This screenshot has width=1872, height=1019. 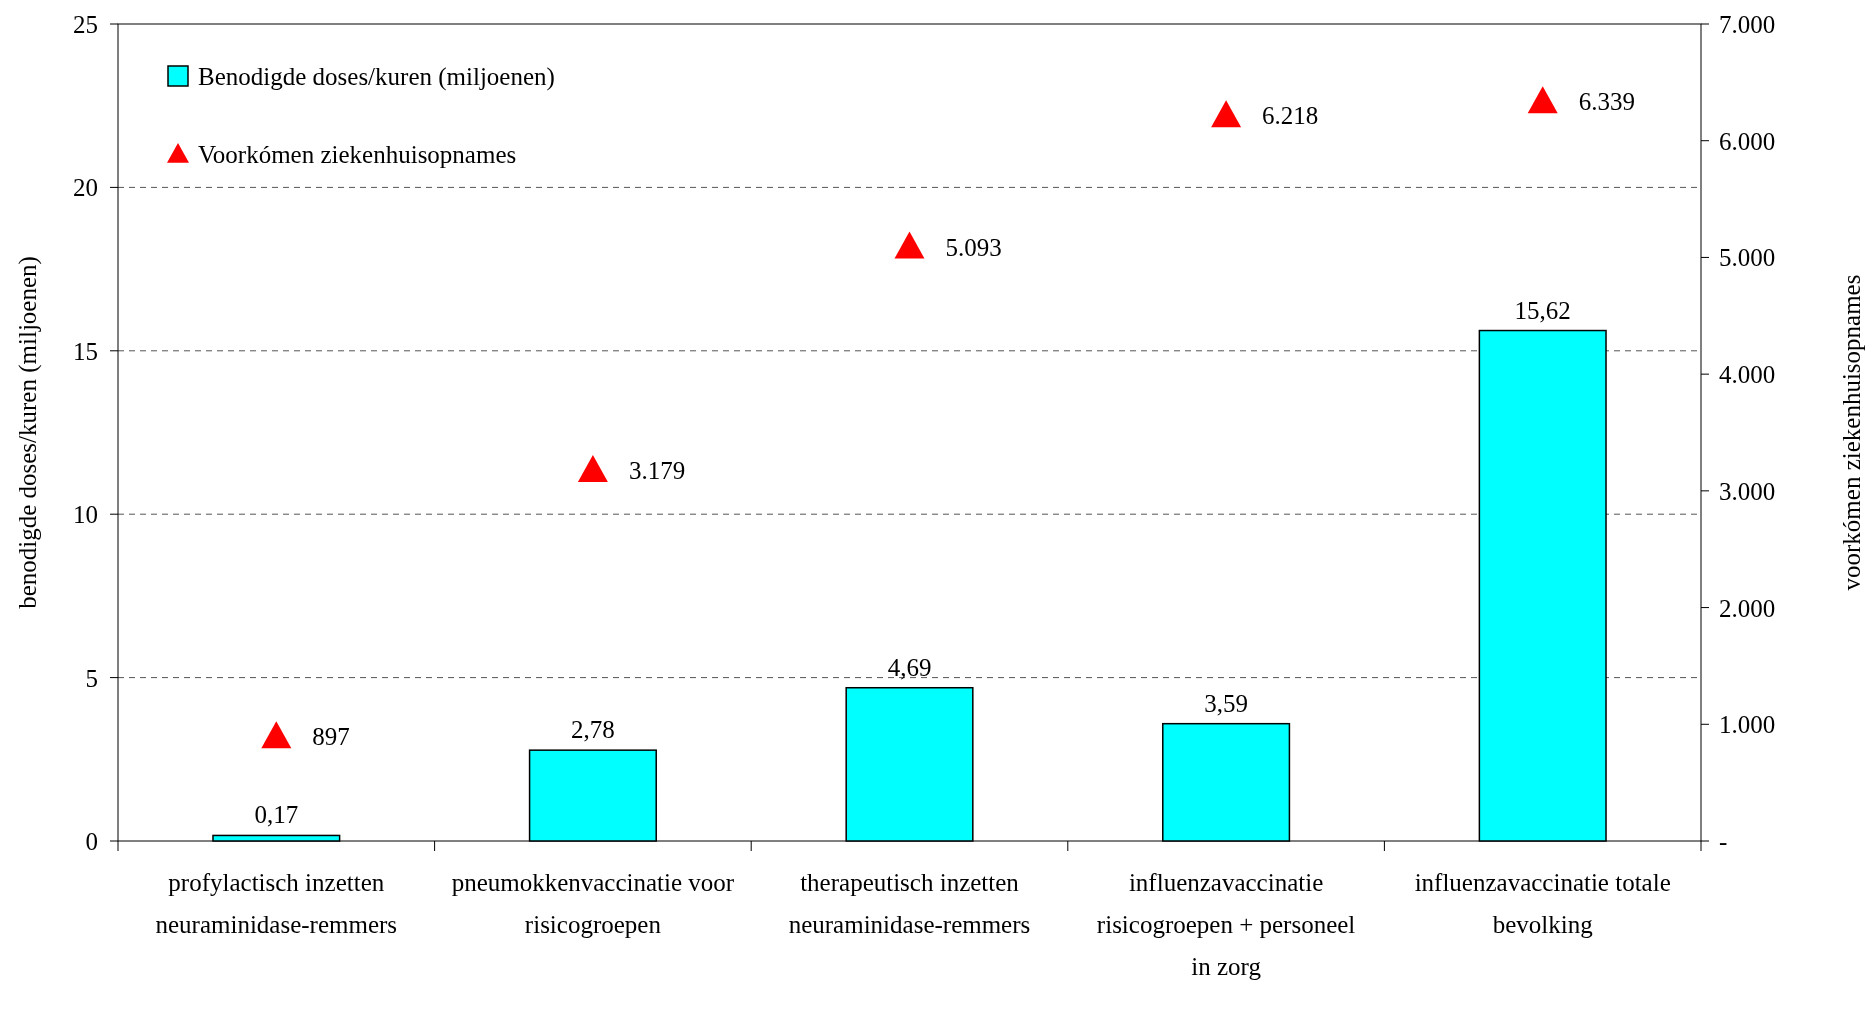 I want to click on data-label: 4,69, so click(x=909, y=667).